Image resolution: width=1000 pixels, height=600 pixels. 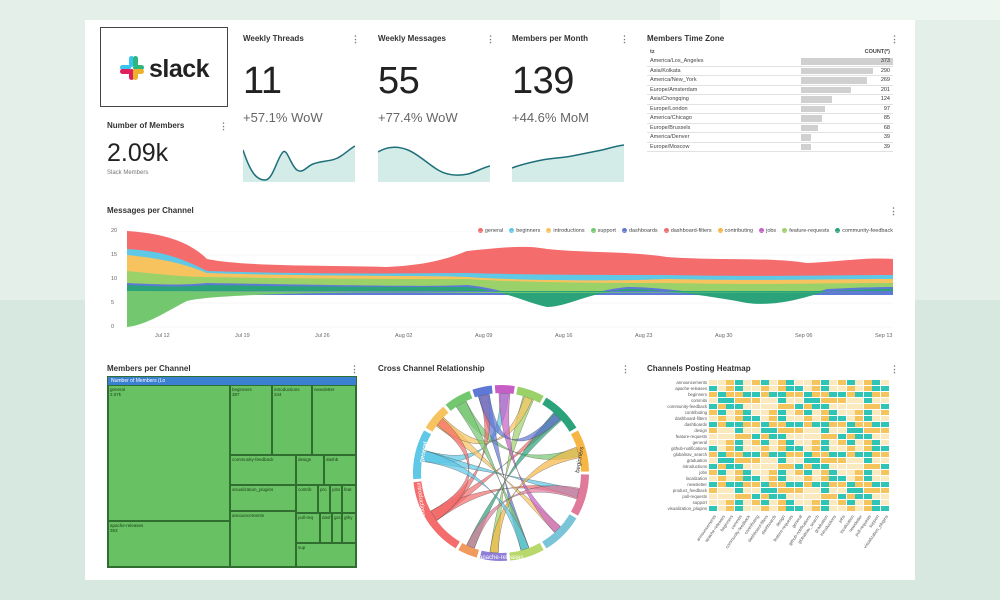 I want to click on treemap-cell: jobs, so click(x=336, y=499).